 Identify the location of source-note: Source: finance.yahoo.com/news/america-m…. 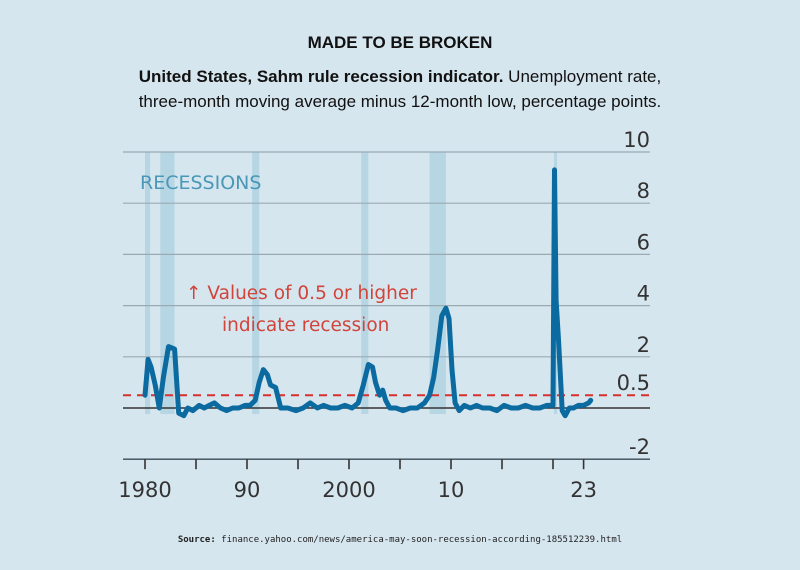
(400, 540).